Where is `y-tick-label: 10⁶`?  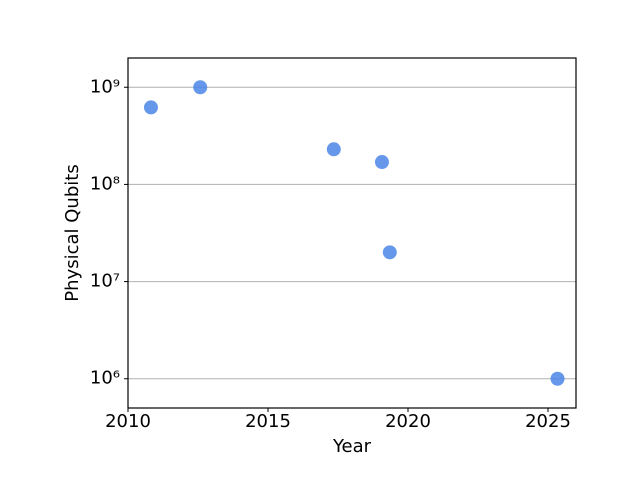 y-tick-label: 10⁶ is located at coordinates (105, 378).